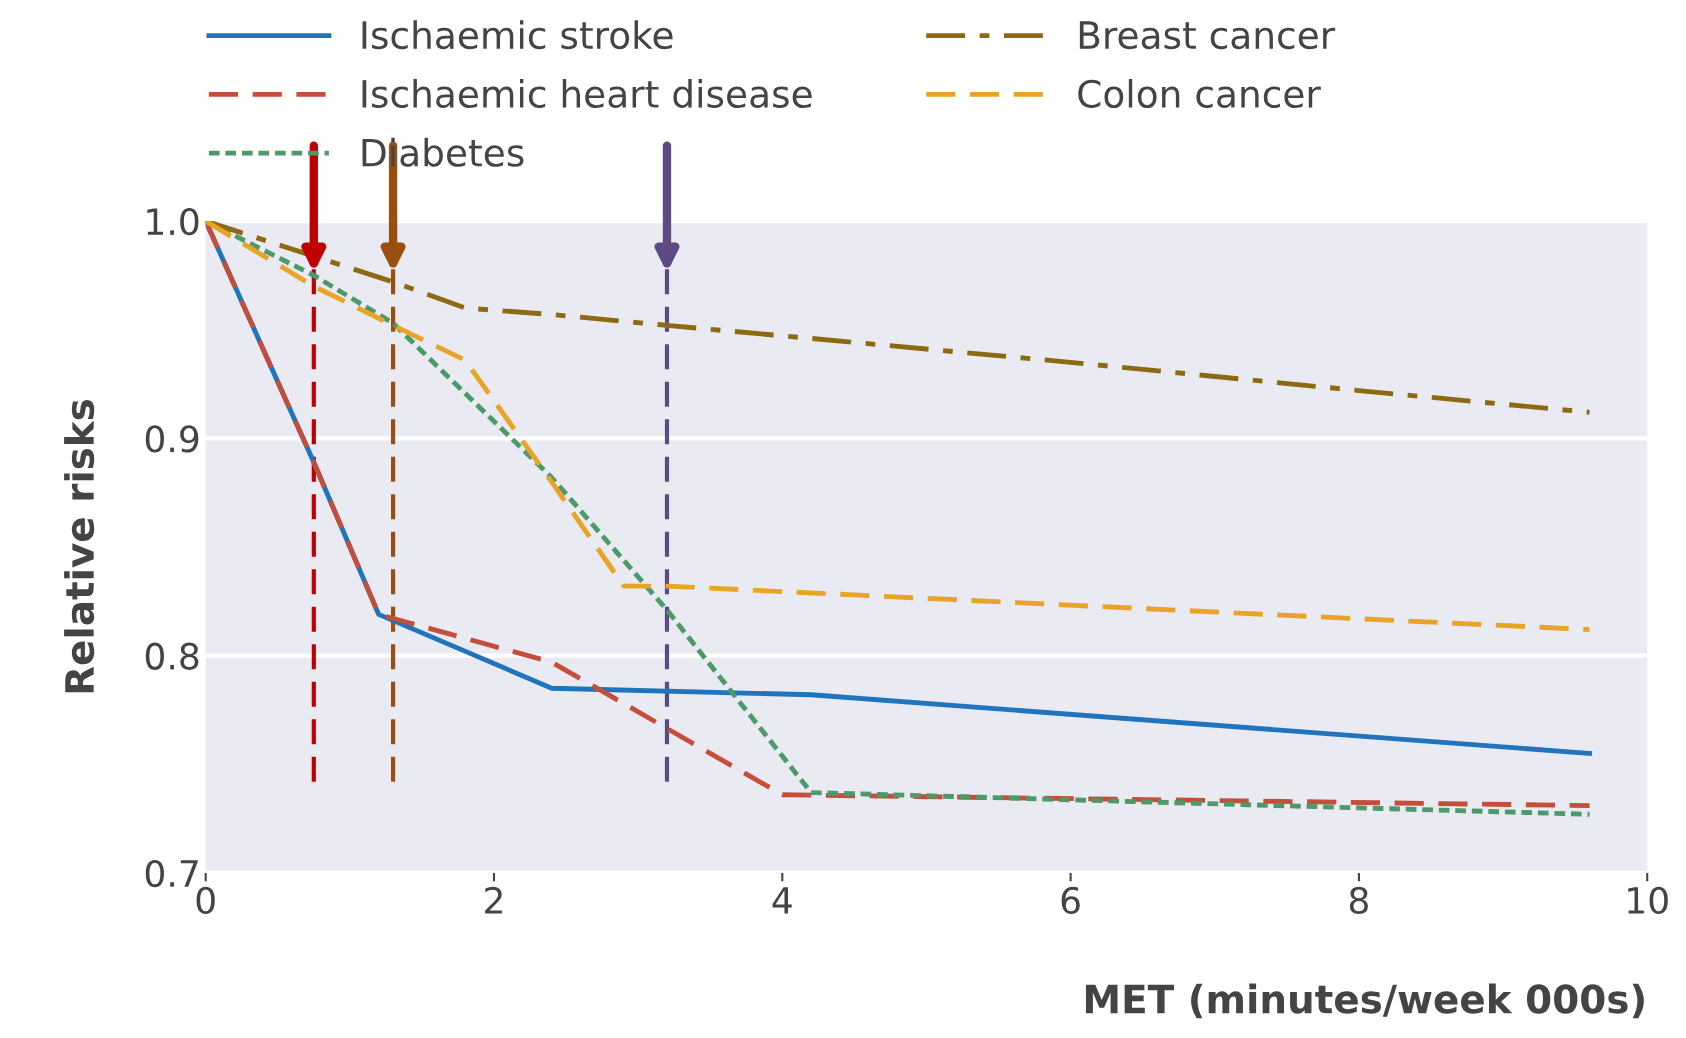  I want to click on y-tick-label: 0.9, so click(172, 439).